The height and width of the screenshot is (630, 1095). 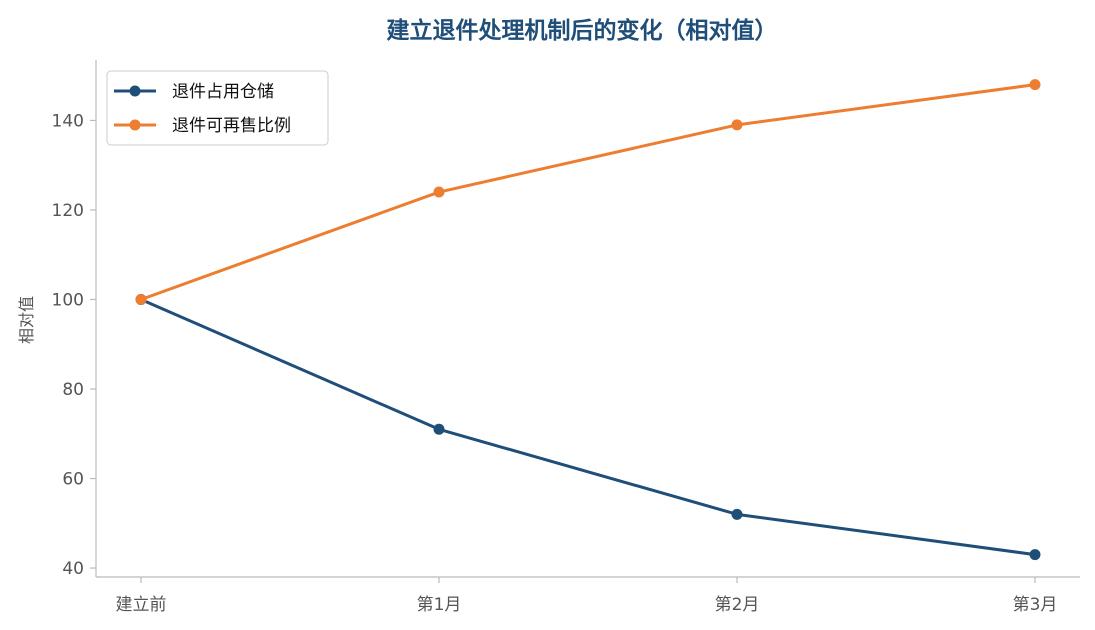 I want to click on x-tick-label: 第1月, so click(x=439, y=605).